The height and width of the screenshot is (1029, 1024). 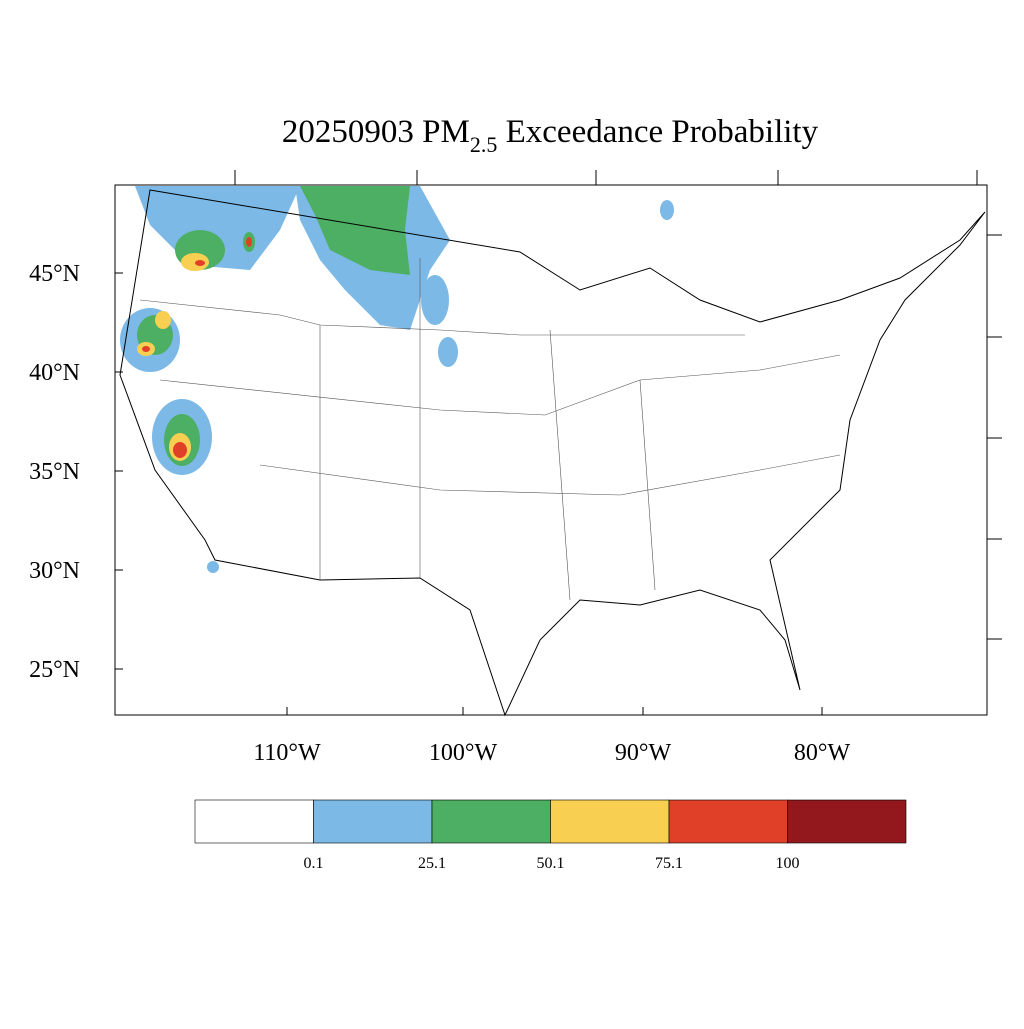 I want to click on lon-label: 110°W, so click(x=287, y=753).